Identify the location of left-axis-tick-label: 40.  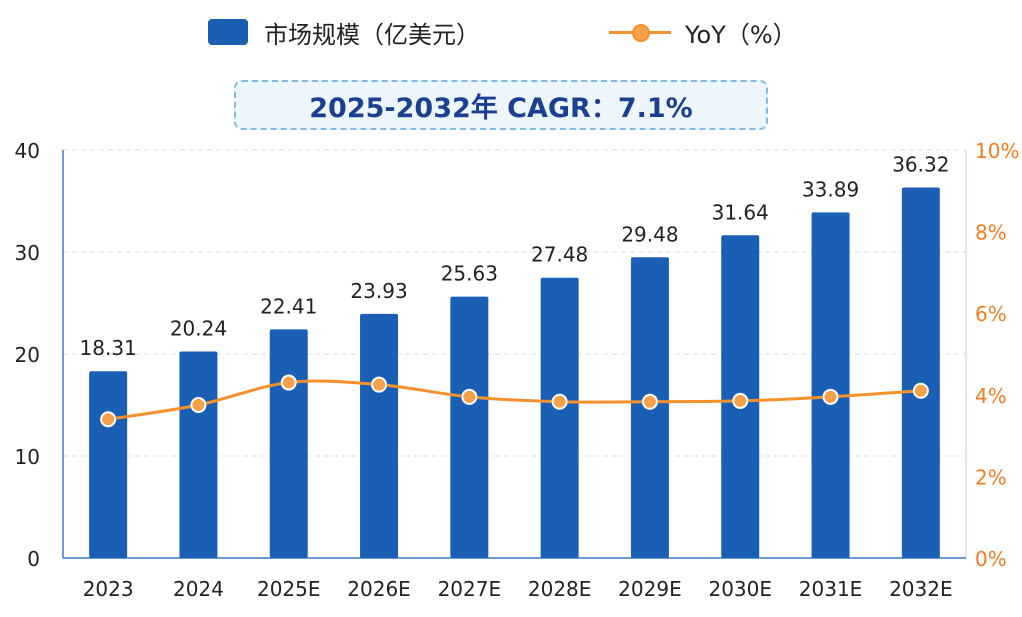
(27, 151).